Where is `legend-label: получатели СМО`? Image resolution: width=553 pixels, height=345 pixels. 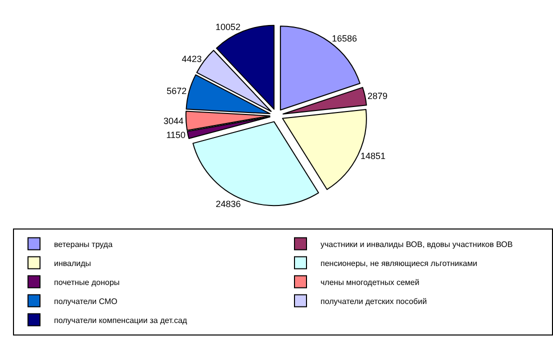 legend-label: получатели СМО is located at coordinates (86, 301).